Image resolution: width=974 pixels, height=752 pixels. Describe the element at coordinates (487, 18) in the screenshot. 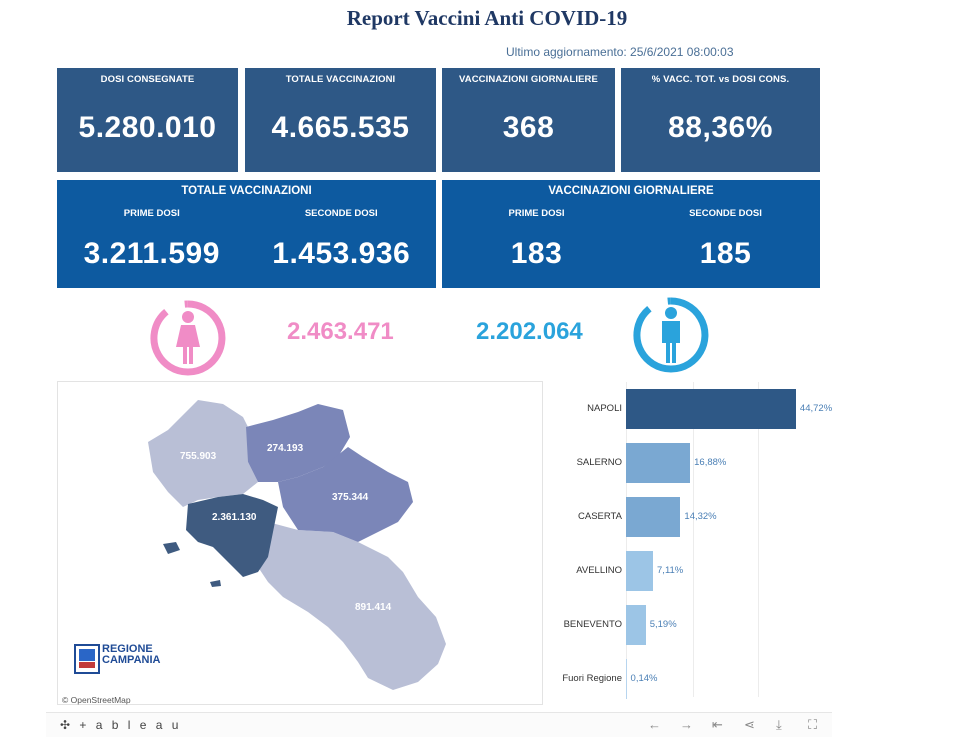

I see `page-title: Report Vaccini Anti COVID-19` at that location.